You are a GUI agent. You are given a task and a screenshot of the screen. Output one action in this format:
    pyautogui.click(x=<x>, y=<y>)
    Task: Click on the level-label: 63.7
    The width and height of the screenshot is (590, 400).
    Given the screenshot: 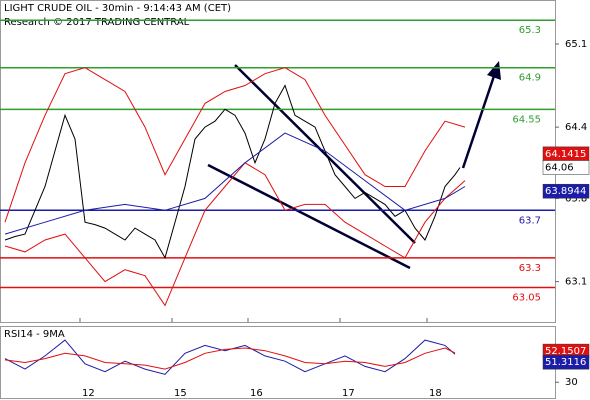 What is the action you would take?
    pyautogui.click(x=530, y=220)
    